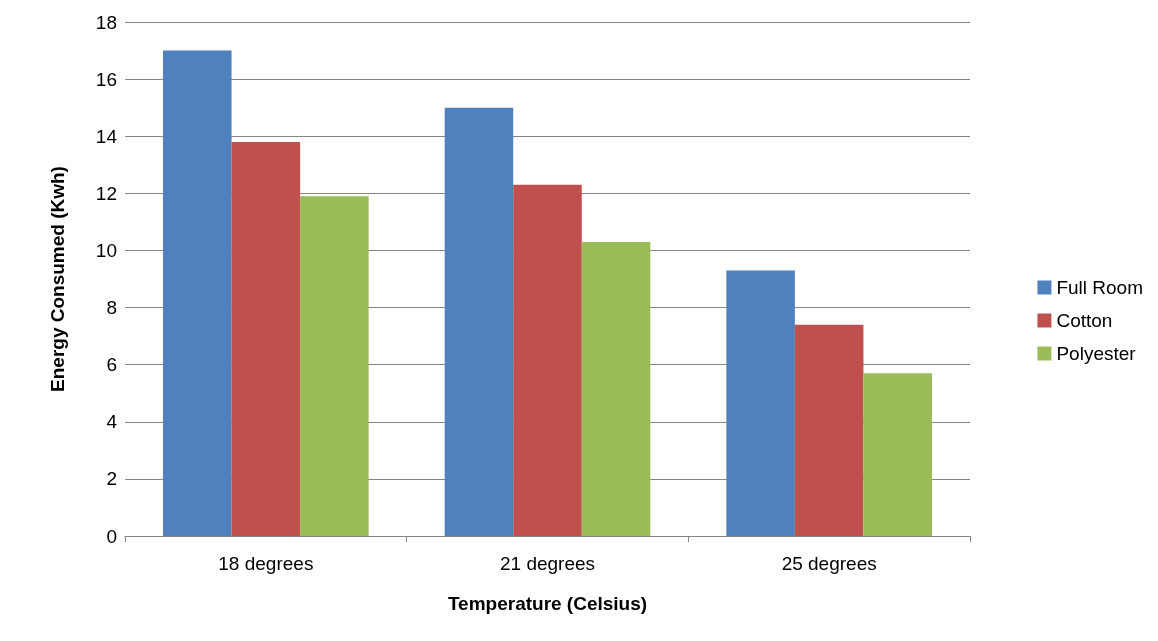  What do you see at coordinates (1099, 287) in the screenshot?
I see `legend-label: Full Room` at bounding box center [1099, 287].